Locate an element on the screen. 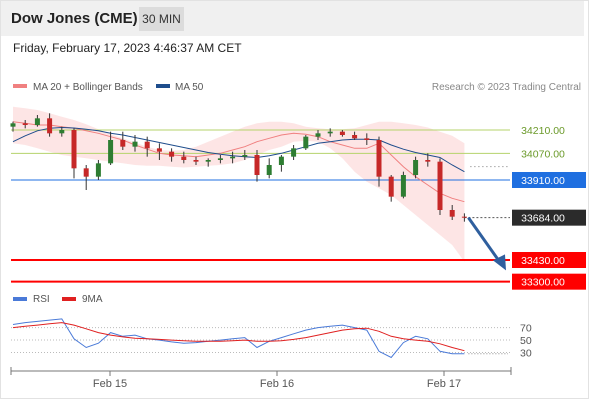 This screenshot has height=400, width=590. level-label-bg-pivot is located at coordinates (549, 180).